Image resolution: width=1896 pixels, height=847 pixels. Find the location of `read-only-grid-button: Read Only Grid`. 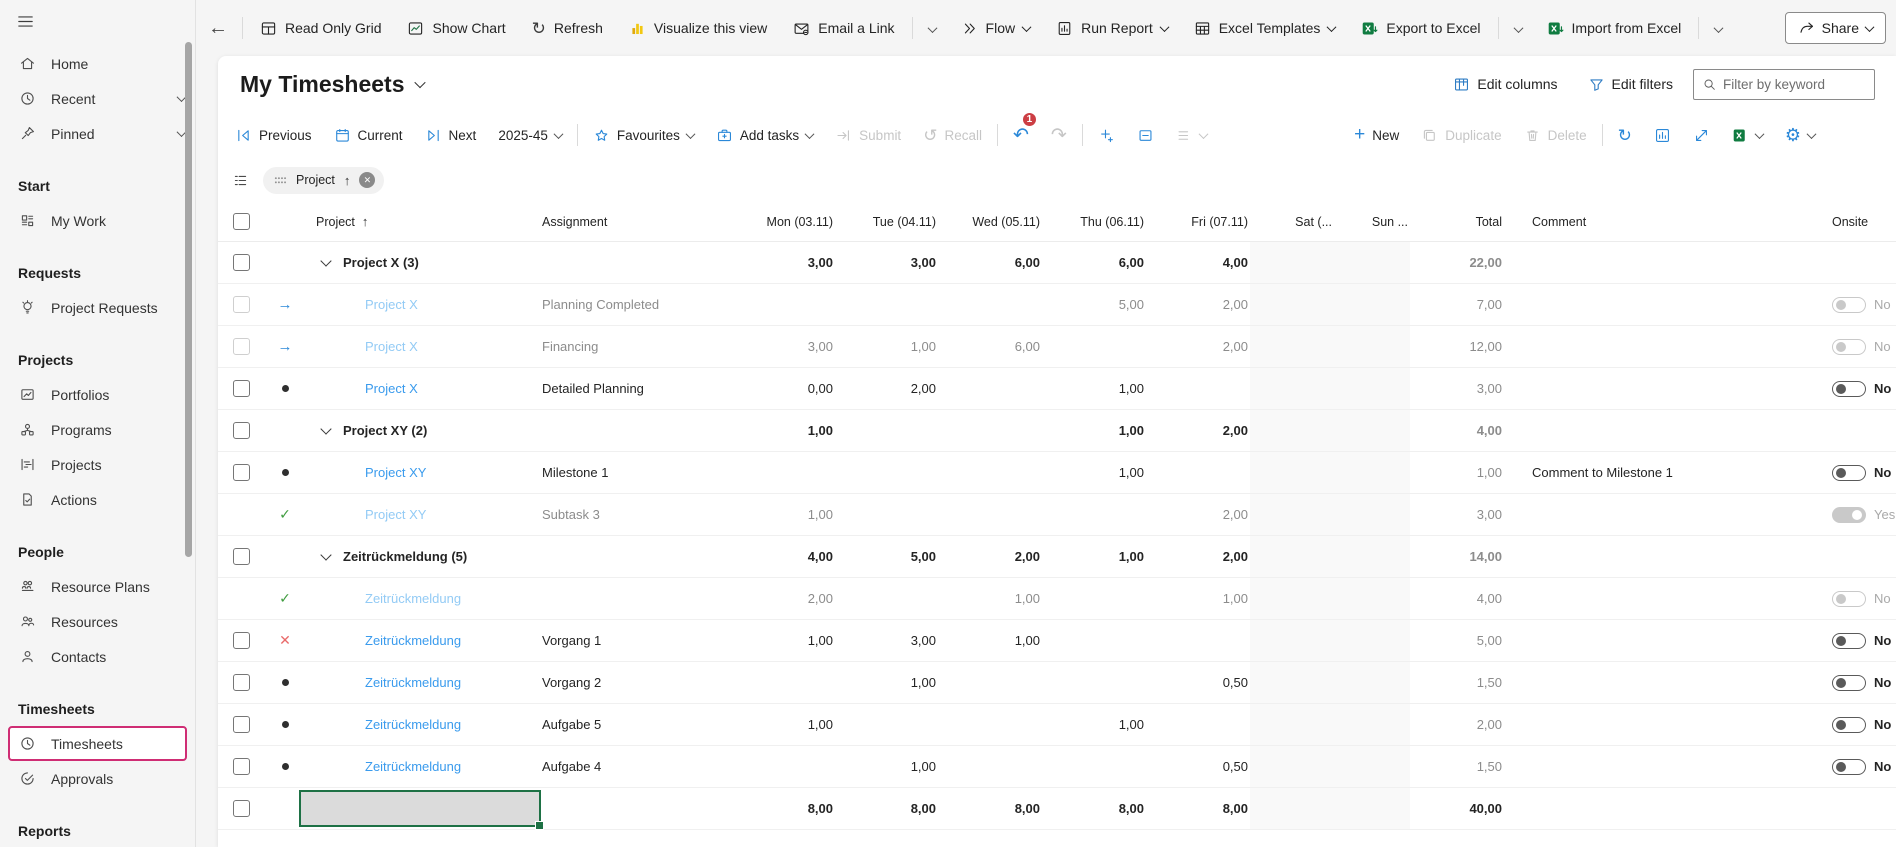

read-only-grid-button: Read Only Grid is located at coordinates (320, 28).